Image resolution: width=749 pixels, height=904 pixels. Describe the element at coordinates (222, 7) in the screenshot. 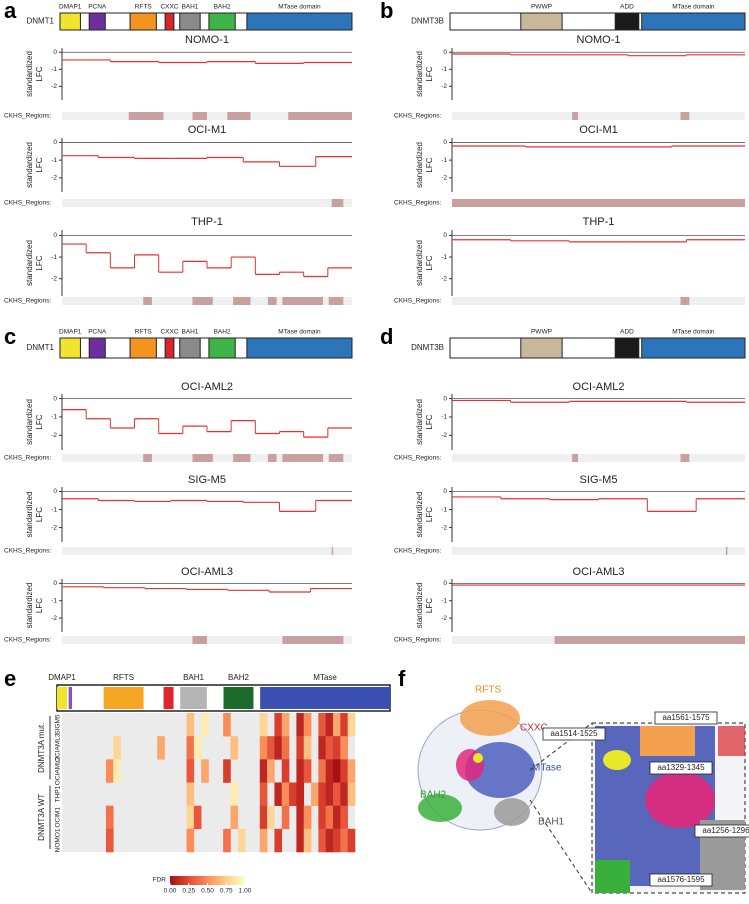

I see `domain-label: BAH2` at that location.